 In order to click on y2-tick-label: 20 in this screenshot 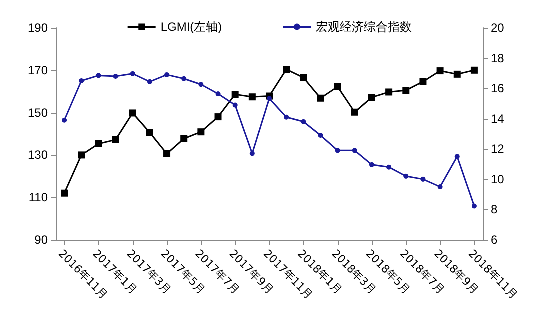, I will do `click(498, 28)`.